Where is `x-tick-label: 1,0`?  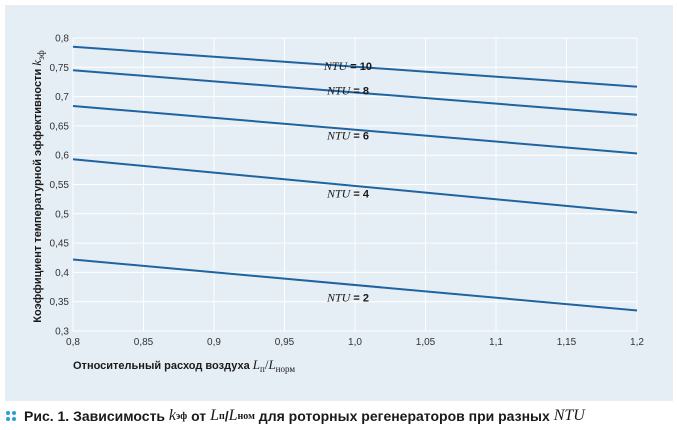
x-tick-label: 1,0 is located at coordinates (355, 342).